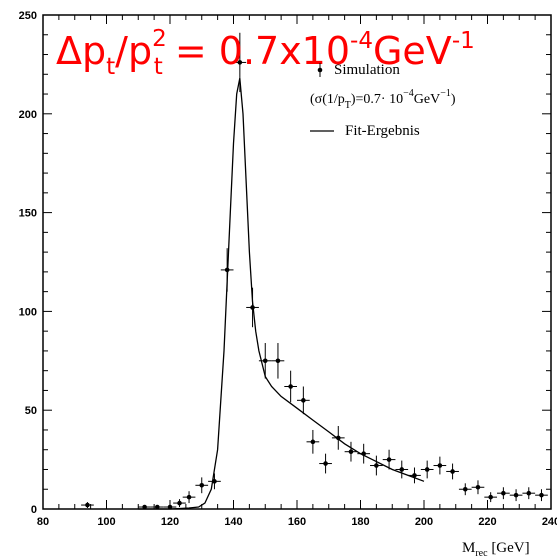 The height and width of the screenshot is (556, 557). What do you see at coordinates (496, 548) in the screenshot?
I see `x-axis-label: Mrec [GeV]` at bounding box center [496, 548].